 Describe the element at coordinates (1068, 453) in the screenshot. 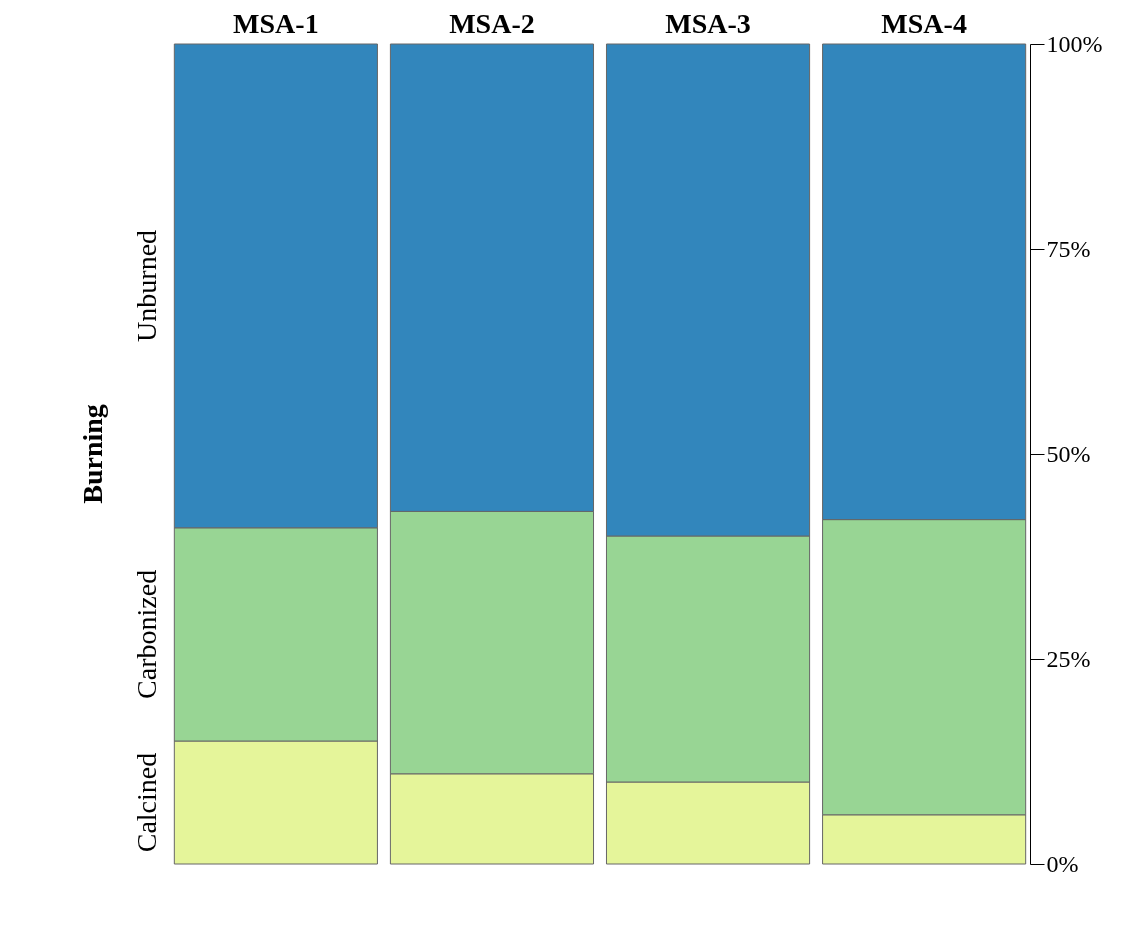

I see `y-tick-label: 50%` at that location.